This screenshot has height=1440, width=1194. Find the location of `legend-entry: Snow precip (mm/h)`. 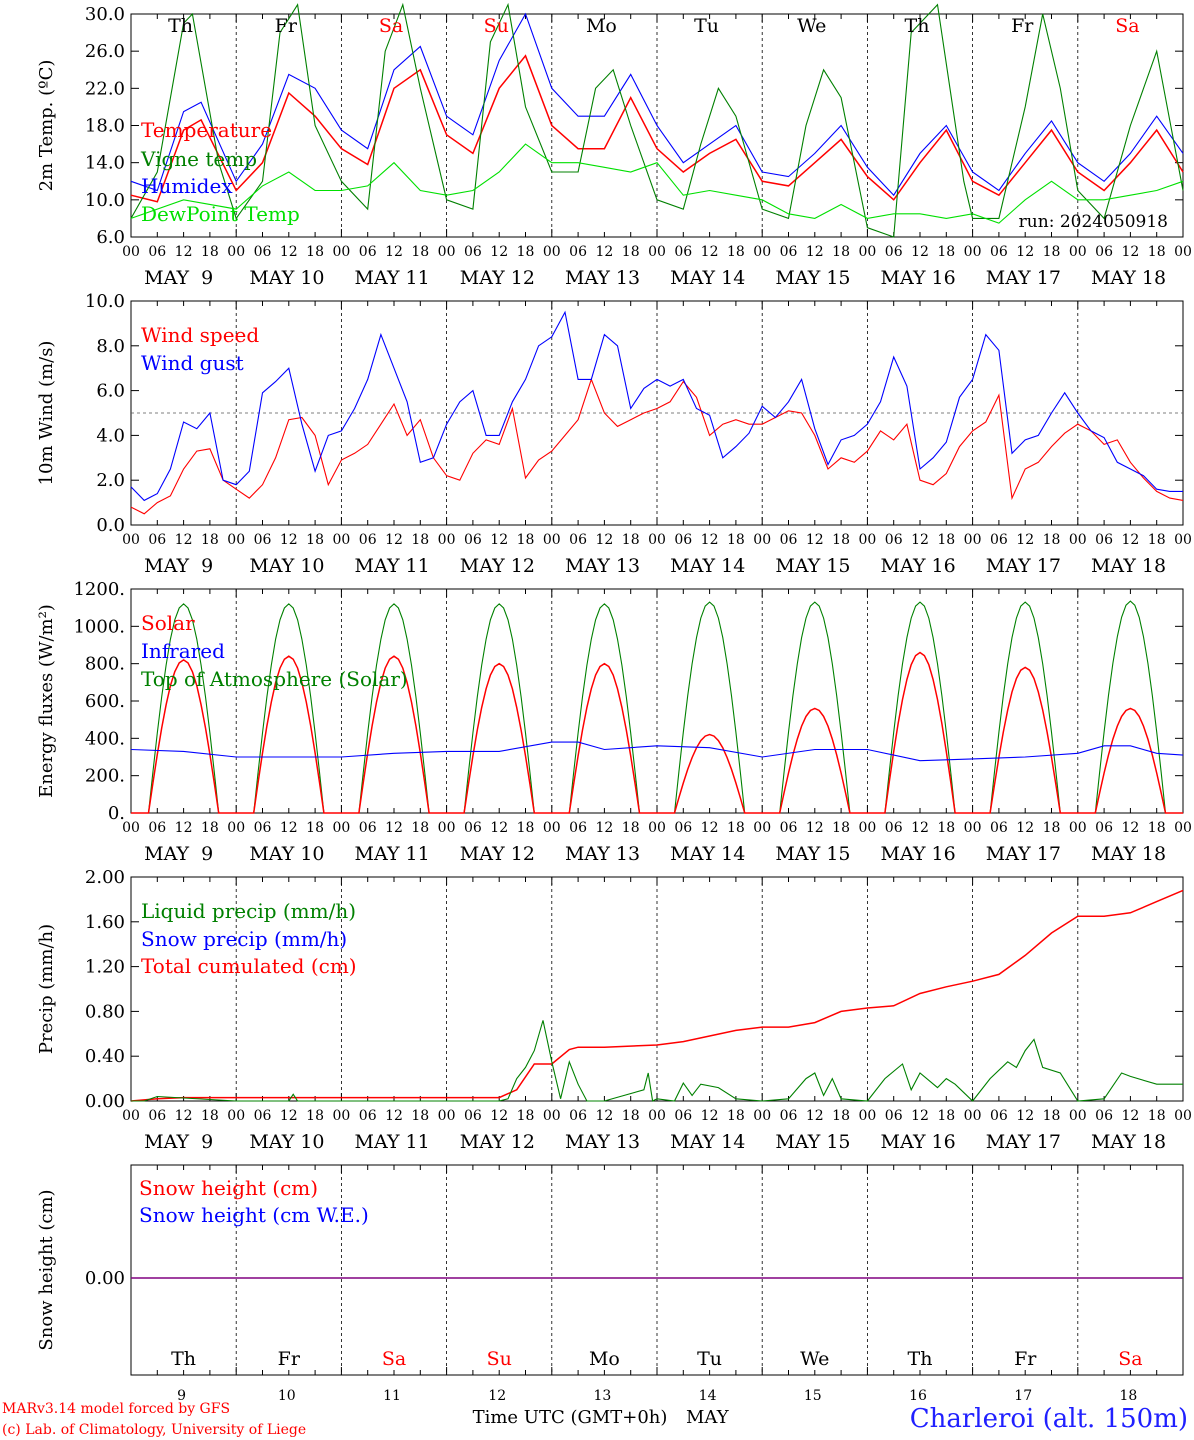

legend-entry: Snow precip (mm/h) is located at coordinates (244, 939).